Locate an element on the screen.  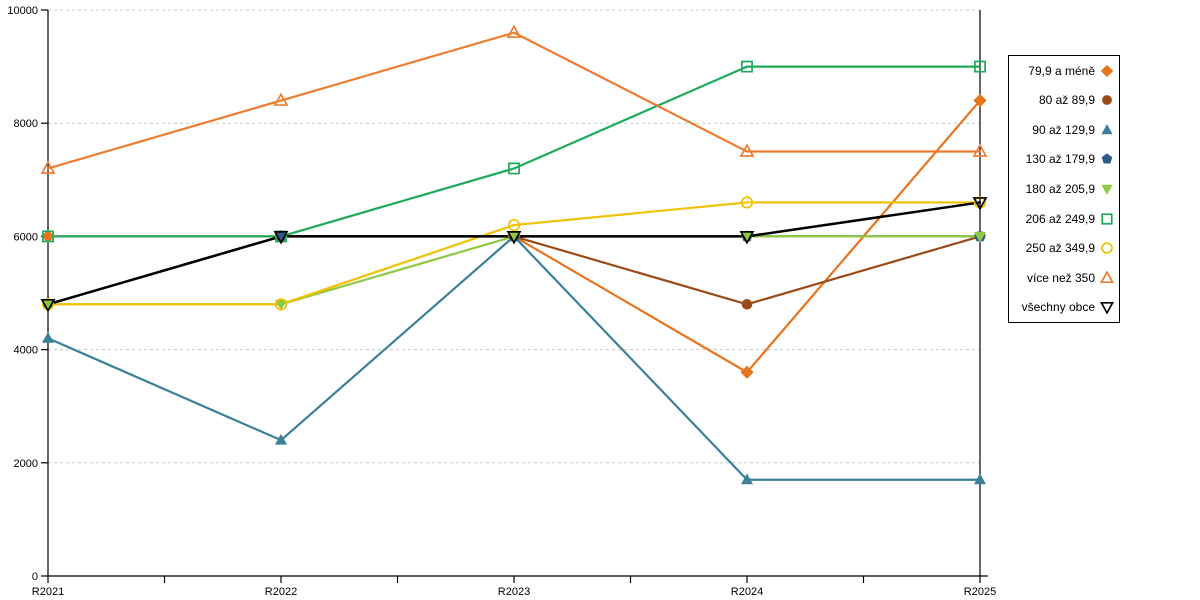
series-line-180-a--205-9 is located at coordinates (514, 270).